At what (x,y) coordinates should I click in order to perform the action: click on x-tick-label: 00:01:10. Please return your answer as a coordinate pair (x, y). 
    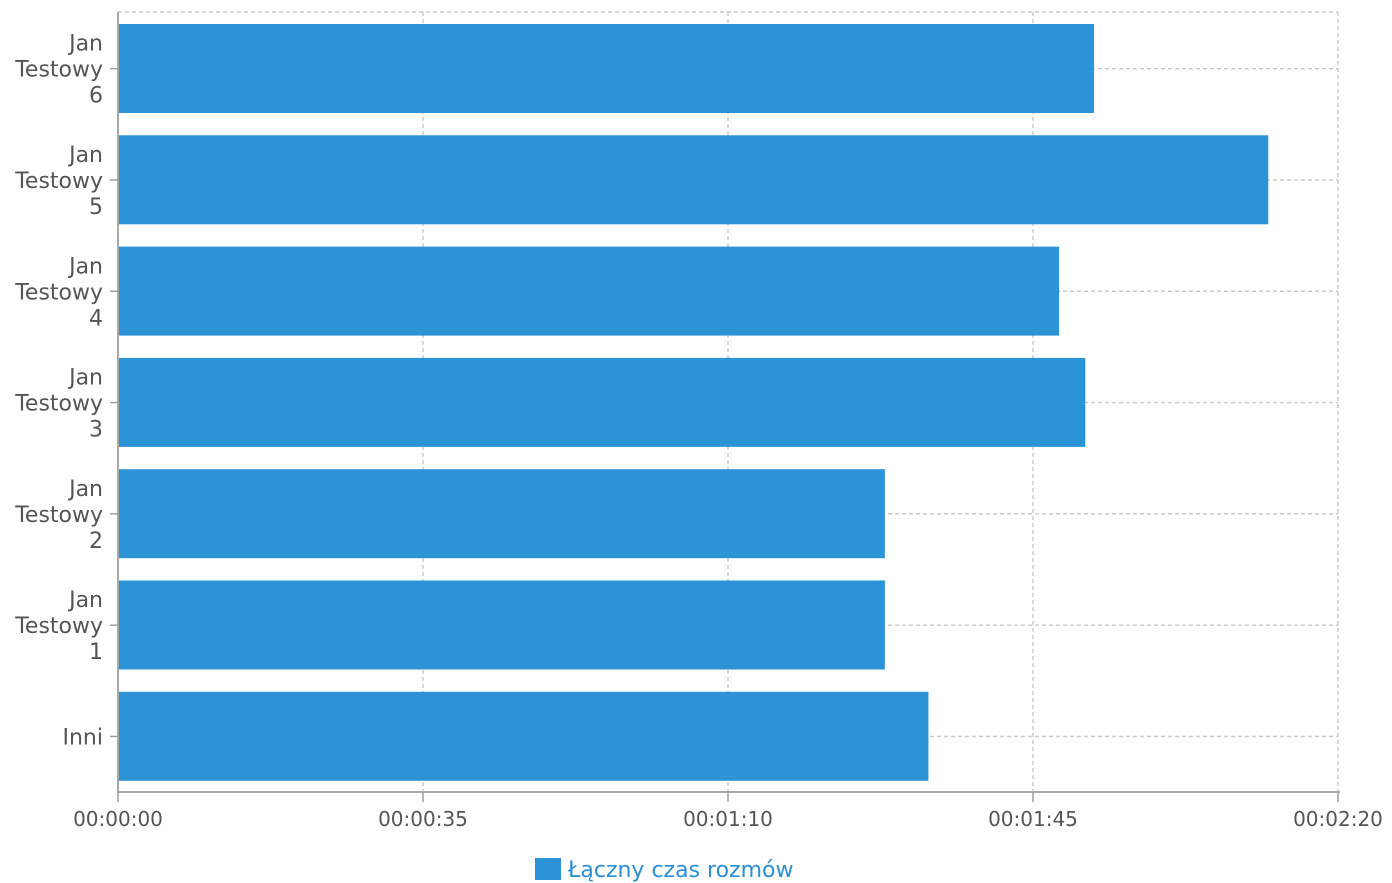
    Looking at the image, I should click on (728, 819).